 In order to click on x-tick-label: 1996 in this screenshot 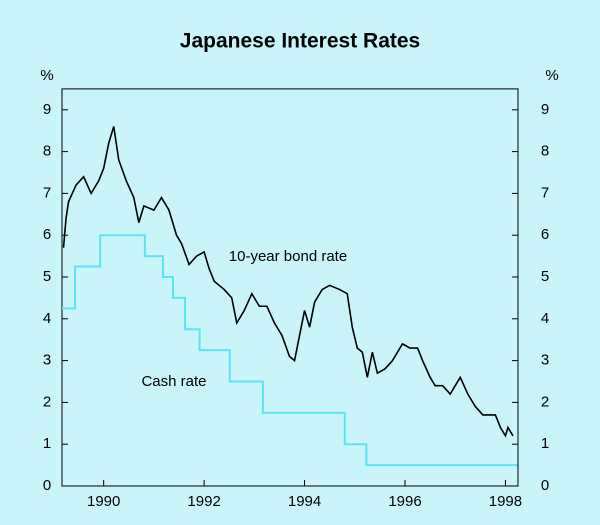, I will do `click(404, 501)`.